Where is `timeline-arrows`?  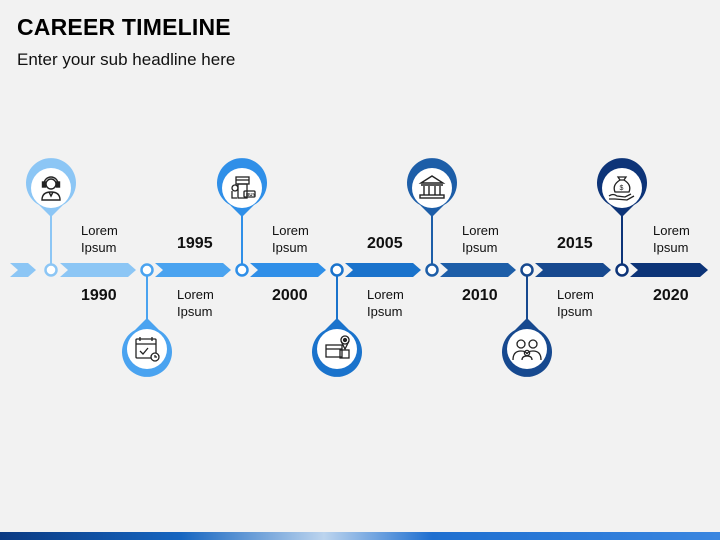
timeline-arrows is located at coordinates (359, 270).